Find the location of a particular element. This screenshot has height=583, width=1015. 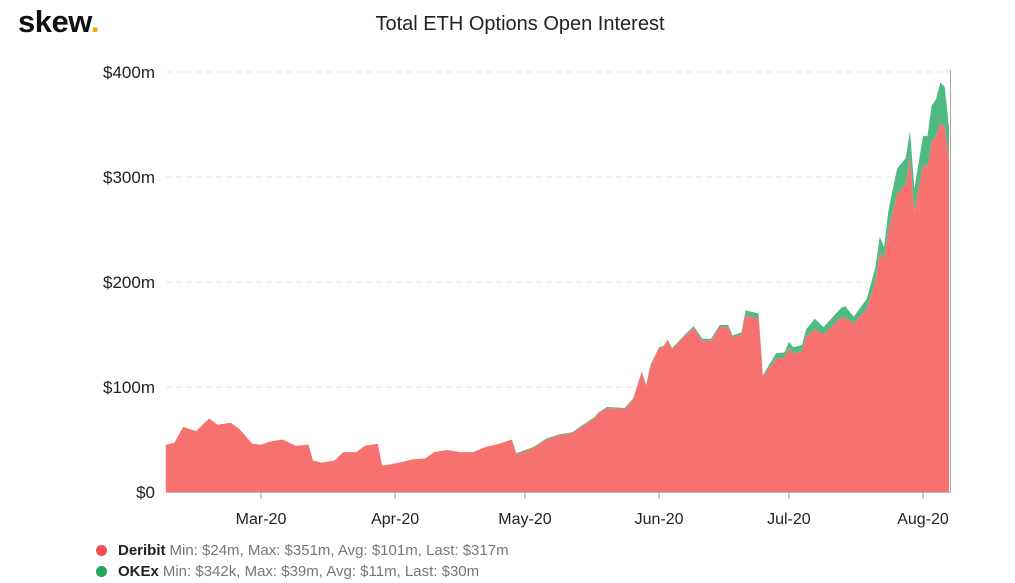

skew-logo: skew. is located at coordinates (58, 21).